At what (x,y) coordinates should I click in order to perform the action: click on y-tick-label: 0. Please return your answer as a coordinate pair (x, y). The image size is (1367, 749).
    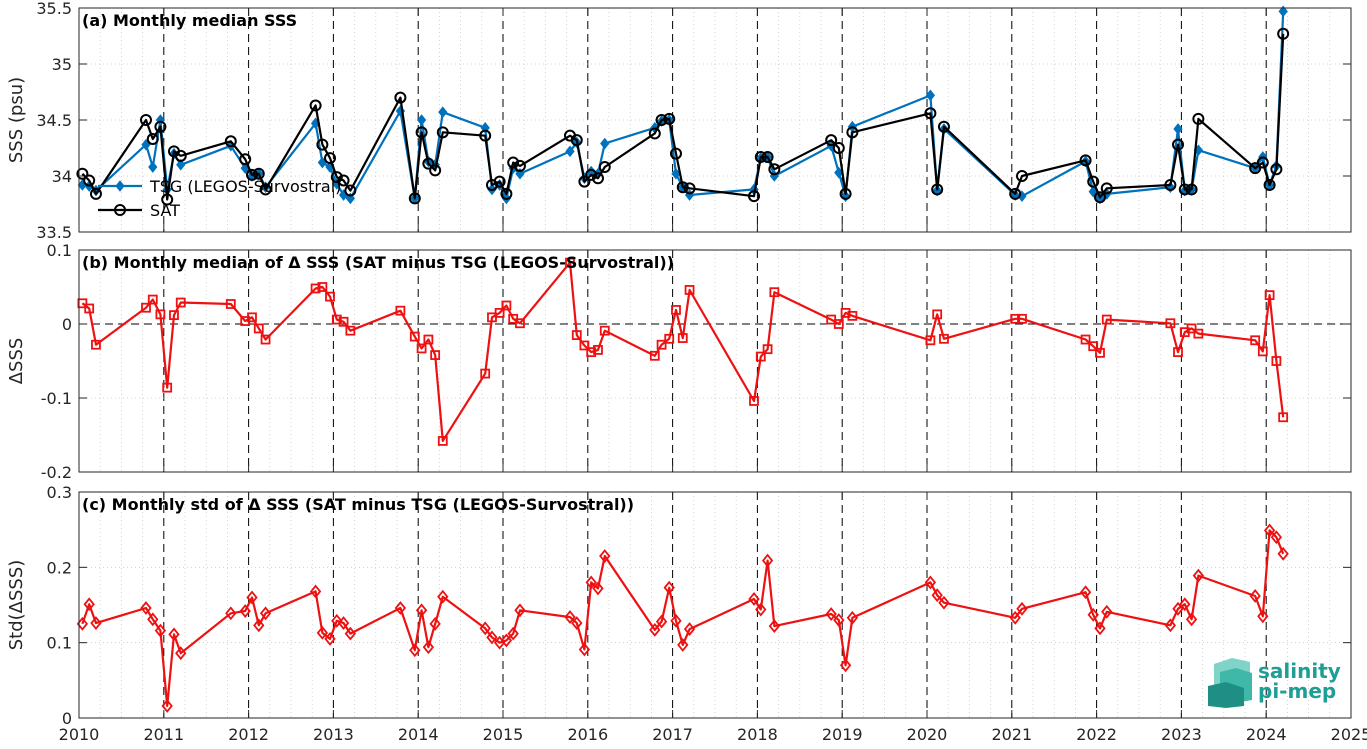
    Looking at the image, I should click on (67, 718).